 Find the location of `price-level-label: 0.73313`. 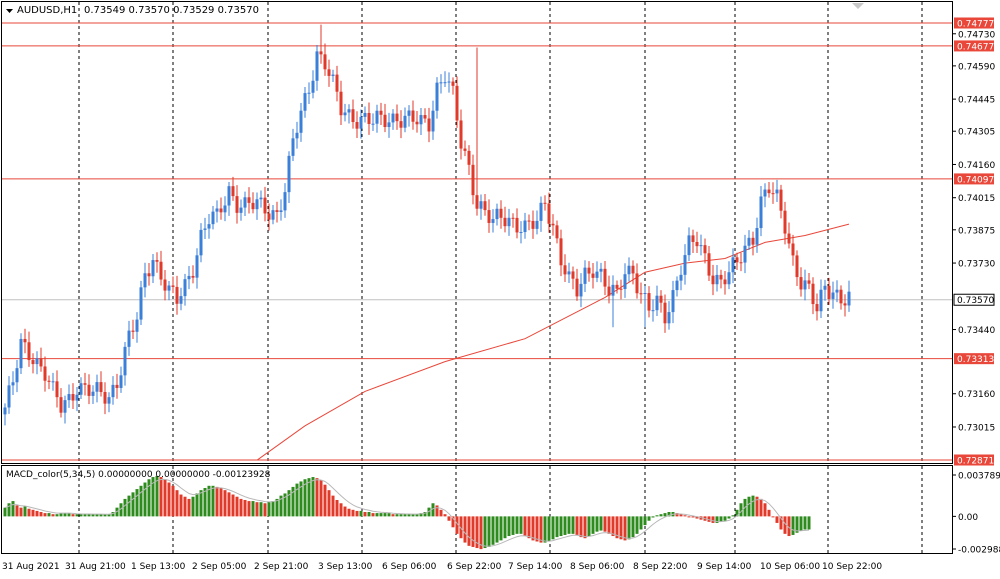

price-level-label: 0.73313 is located at coordinates (975, 360).